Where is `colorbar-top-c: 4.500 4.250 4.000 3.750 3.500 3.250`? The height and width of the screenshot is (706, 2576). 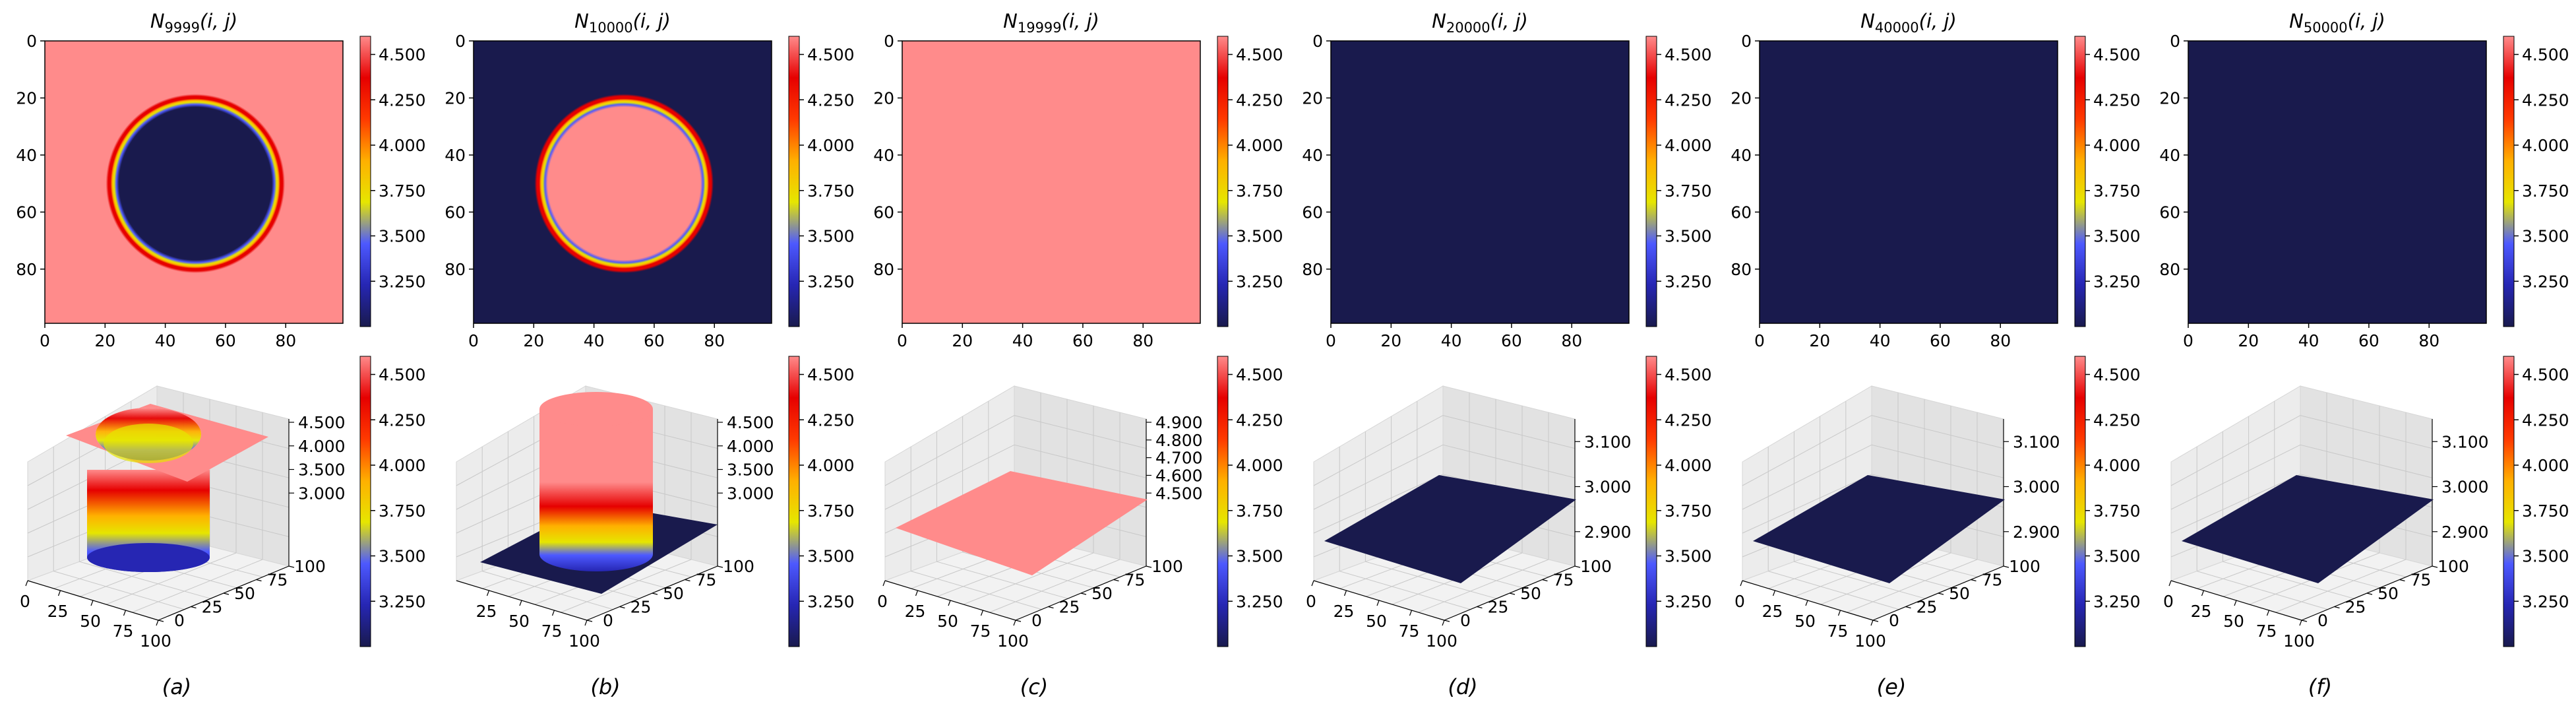
colorbar-top-c: 4.500 4.250 4.000 3.750 3.500 3.250 is located at coordinates (1250, 181).